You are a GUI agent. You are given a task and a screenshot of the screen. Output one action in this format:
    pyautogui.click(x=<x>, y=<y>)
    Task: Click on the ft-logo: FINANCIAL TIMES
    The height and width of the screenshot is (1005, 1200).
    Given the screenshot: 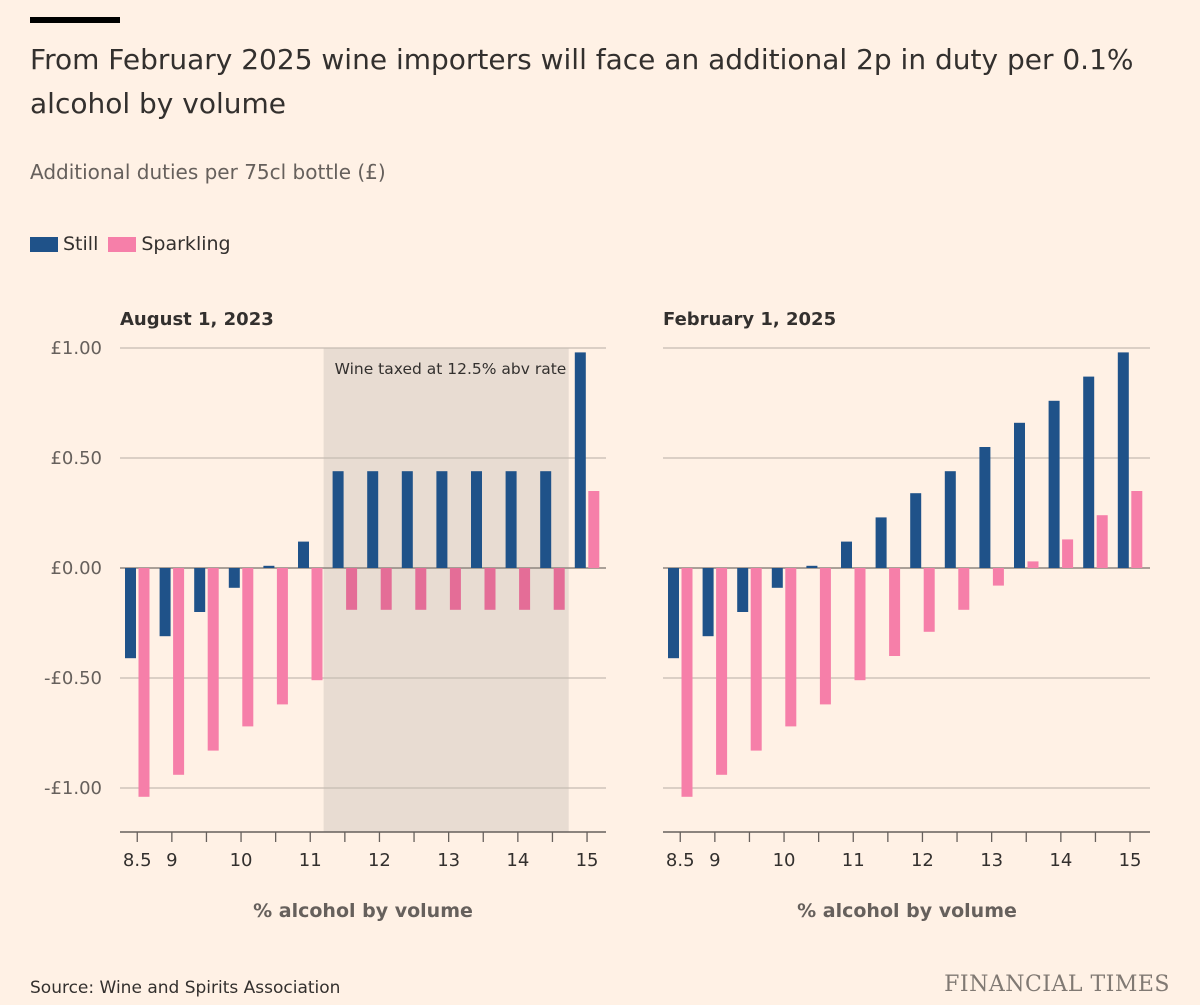 What is the action you would take?
    pyautogui.click(x=1057, y=984)
    